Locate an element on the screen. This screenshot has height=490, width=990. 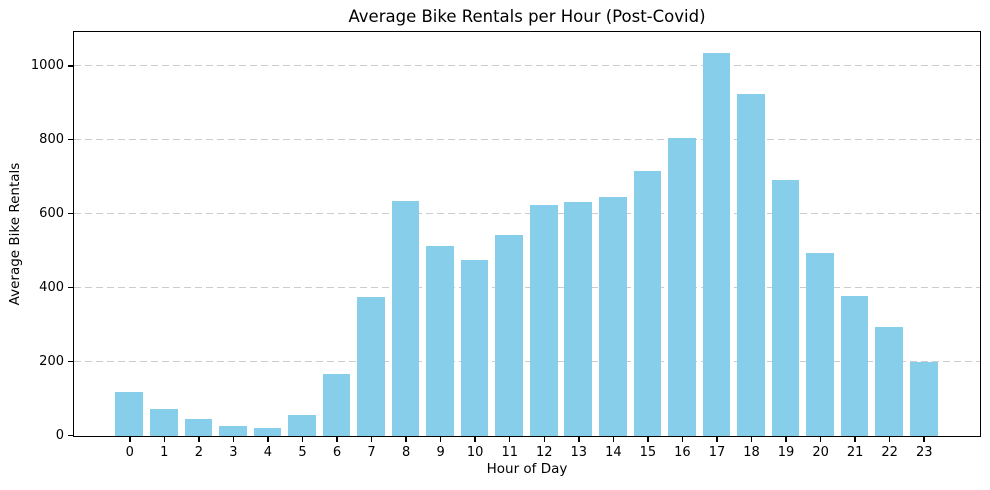
x-axis-label: Hour of Day is located at coordinates (527, 469).